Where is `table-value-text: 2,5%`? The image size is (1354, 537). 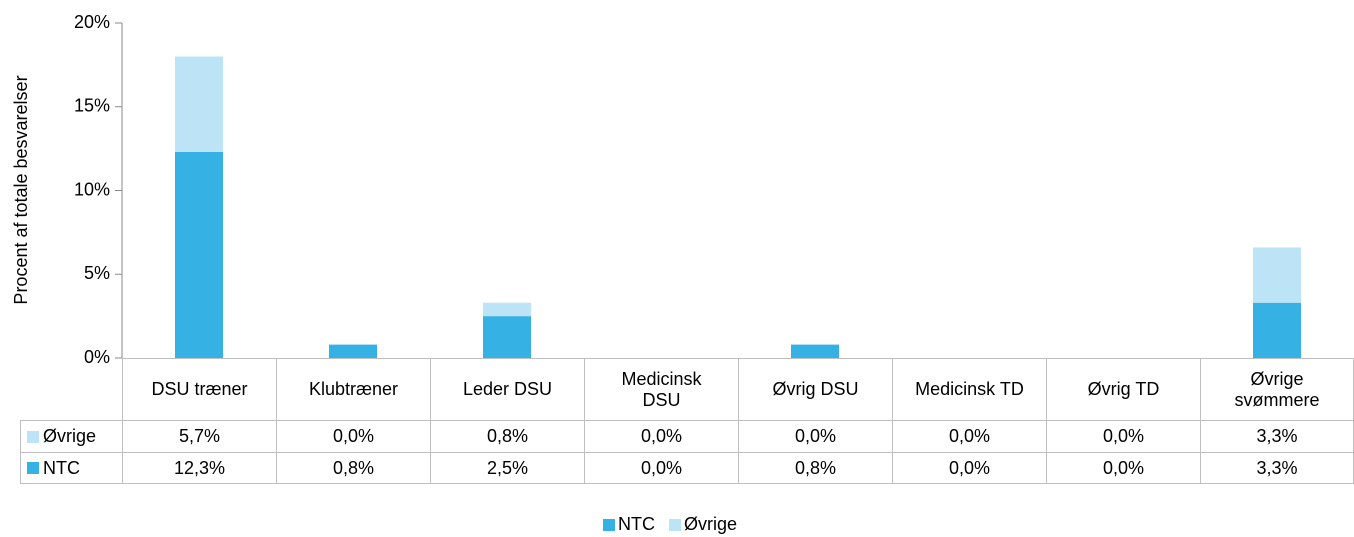 table-value-text: 2,5% is located at coordinates (507, 467).